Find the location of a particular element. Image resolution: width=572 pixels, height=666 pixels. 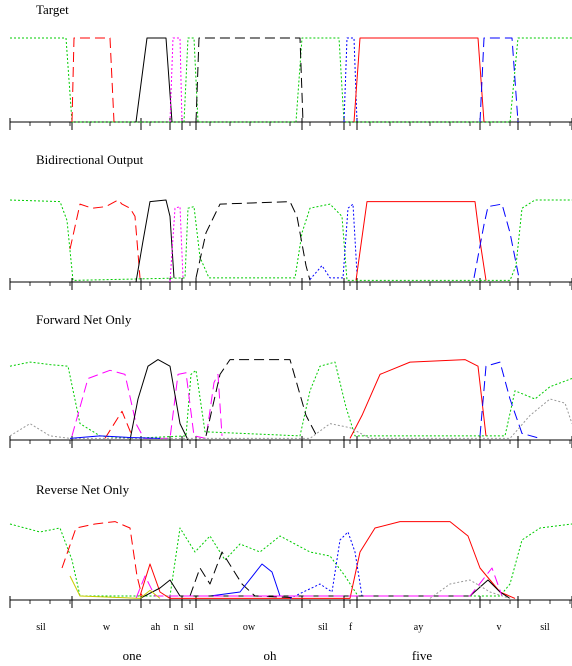

segment-label-10: sil is located at coordinates (545, 627).